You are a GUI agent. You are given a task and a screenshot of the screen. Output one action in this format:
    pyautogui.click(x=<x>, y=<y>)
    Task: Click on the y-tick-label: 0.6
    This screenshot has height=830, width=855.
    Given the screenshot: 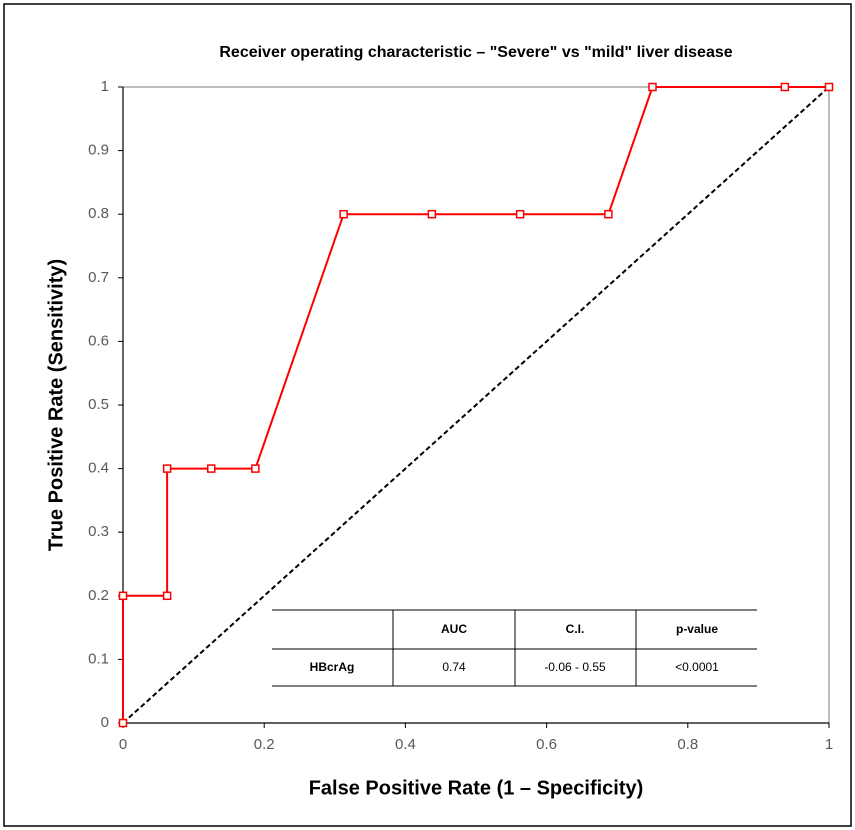 What is the action you would take?
    pyautogui.click(x=98, y=340)
    